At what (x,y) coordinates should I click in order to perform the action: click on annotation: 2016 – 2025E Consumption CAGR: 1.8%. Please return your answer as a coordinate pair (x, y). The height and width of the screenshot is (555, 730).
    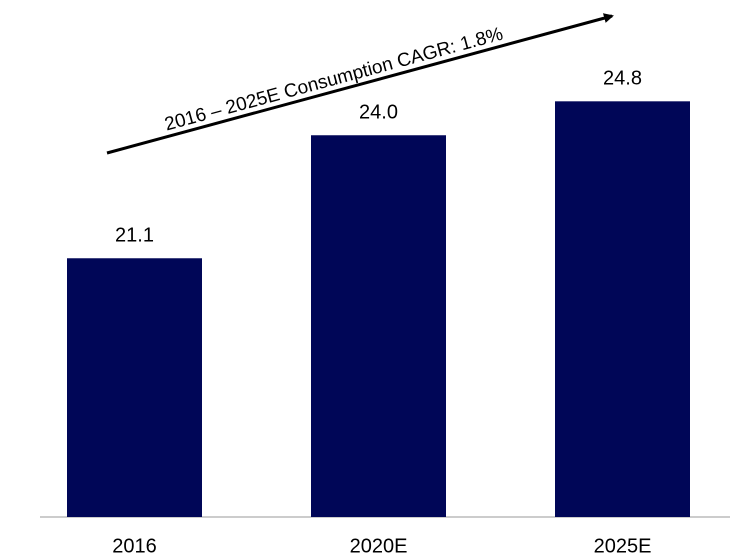
    Looking at the image, I should click on (333, 80).